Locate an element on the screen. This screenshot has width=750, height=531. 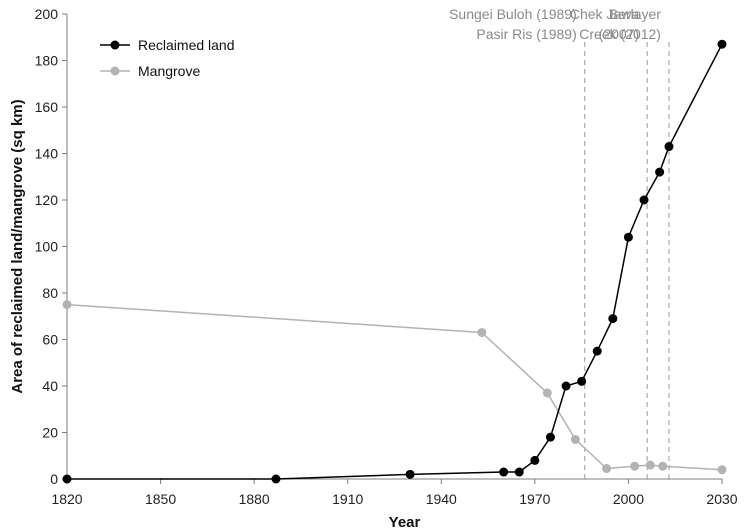
x-tick-label: 1880 is located at coordinates (254, 499).